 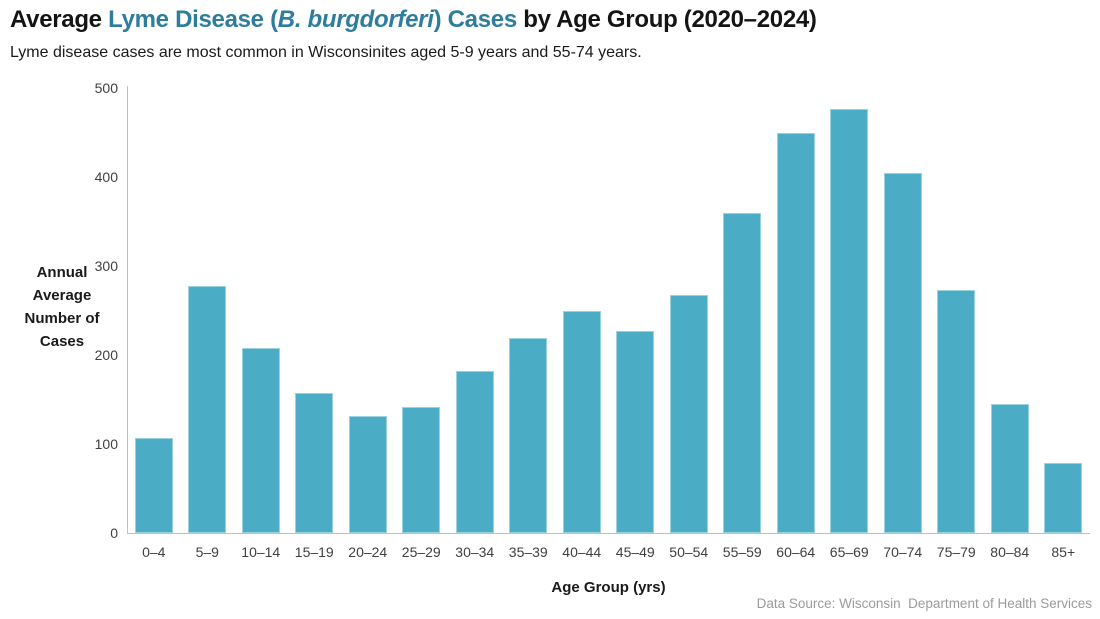 I want to click on chart-title-part-4: ) Cases, so click(x=475, y=19).